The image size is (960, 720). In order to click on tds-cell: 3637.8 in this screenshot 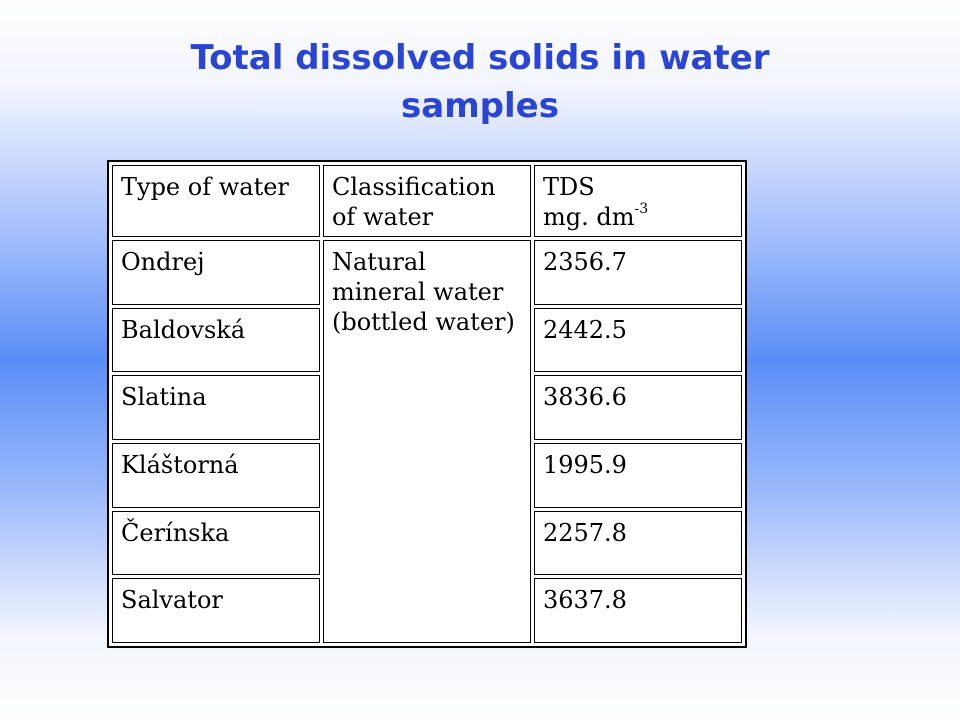, I will do `click(637, 610)`.